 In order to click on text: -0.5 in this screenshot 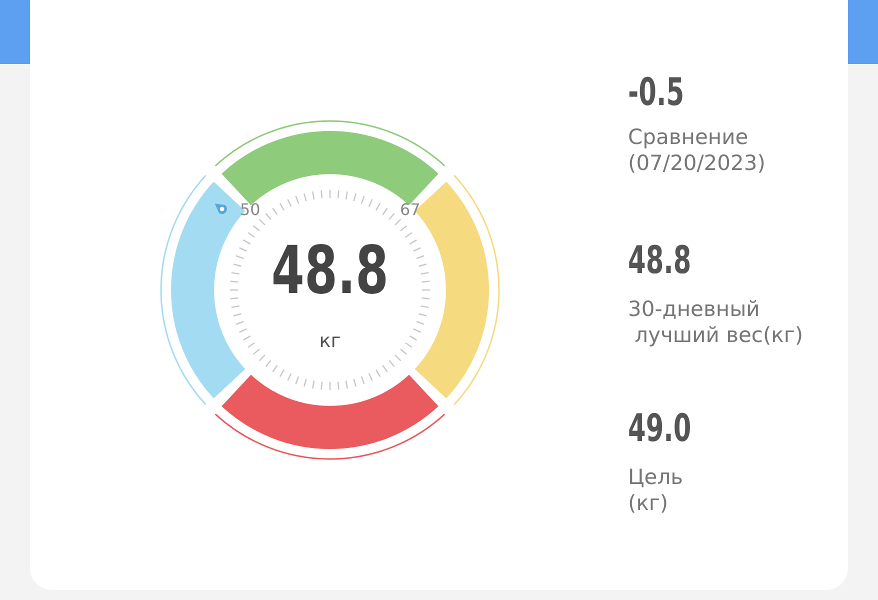, I will do `click(656, 92)`.